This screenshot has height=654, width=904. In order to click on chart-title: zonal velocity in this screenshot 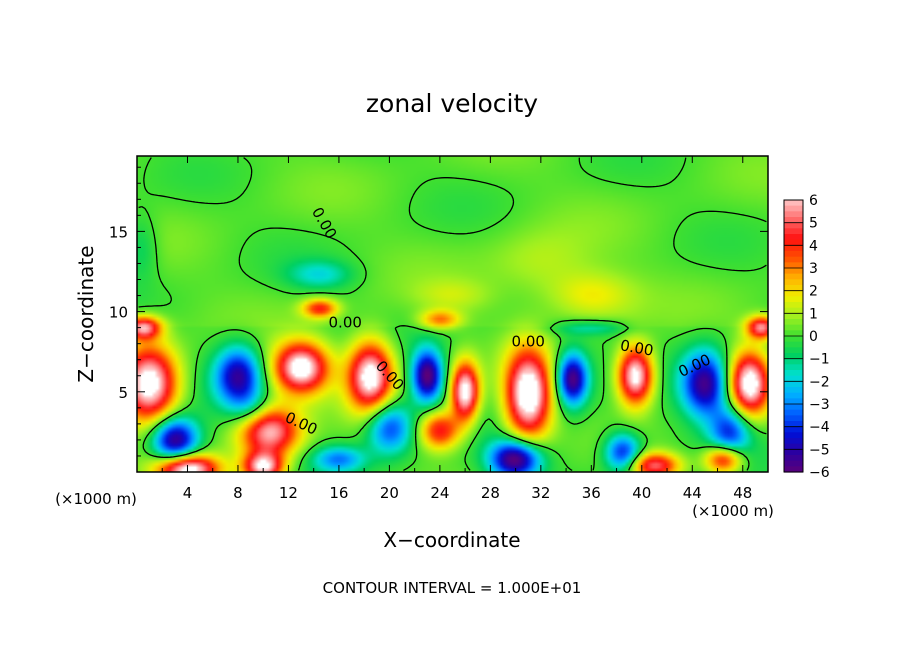, I will do `click(452, 103)`.